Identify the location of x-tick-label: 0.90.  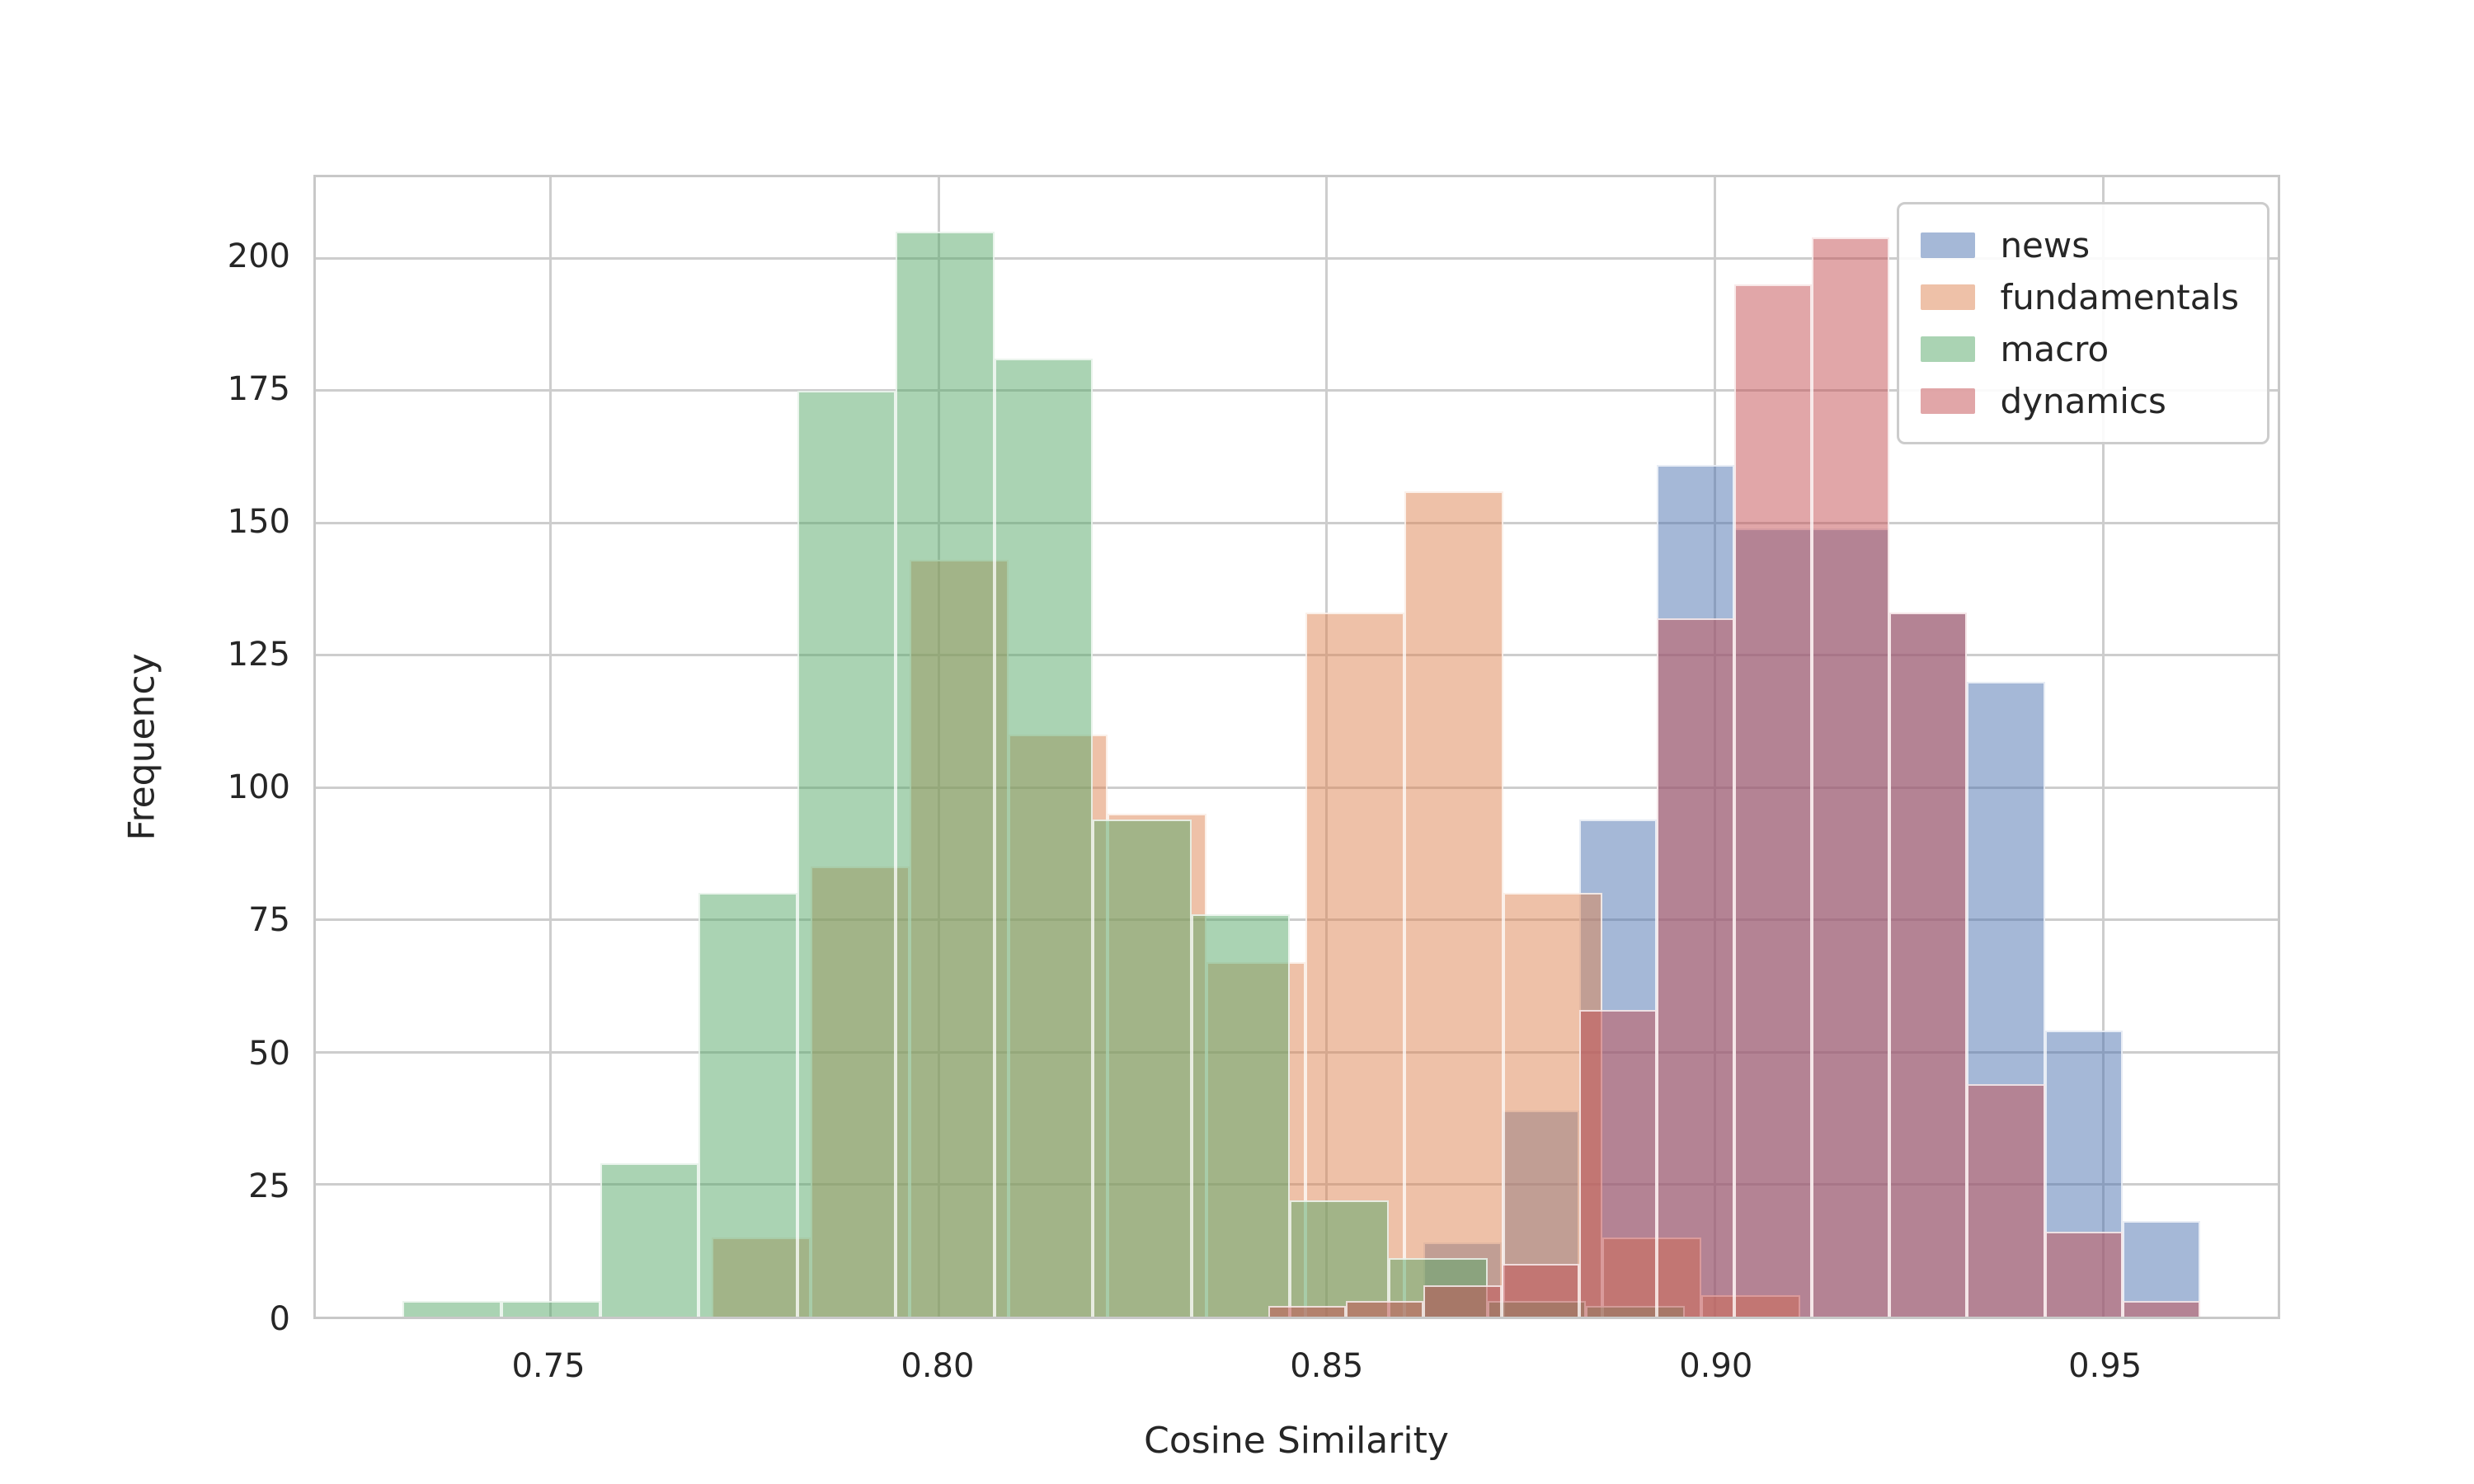
(1716, 1366).